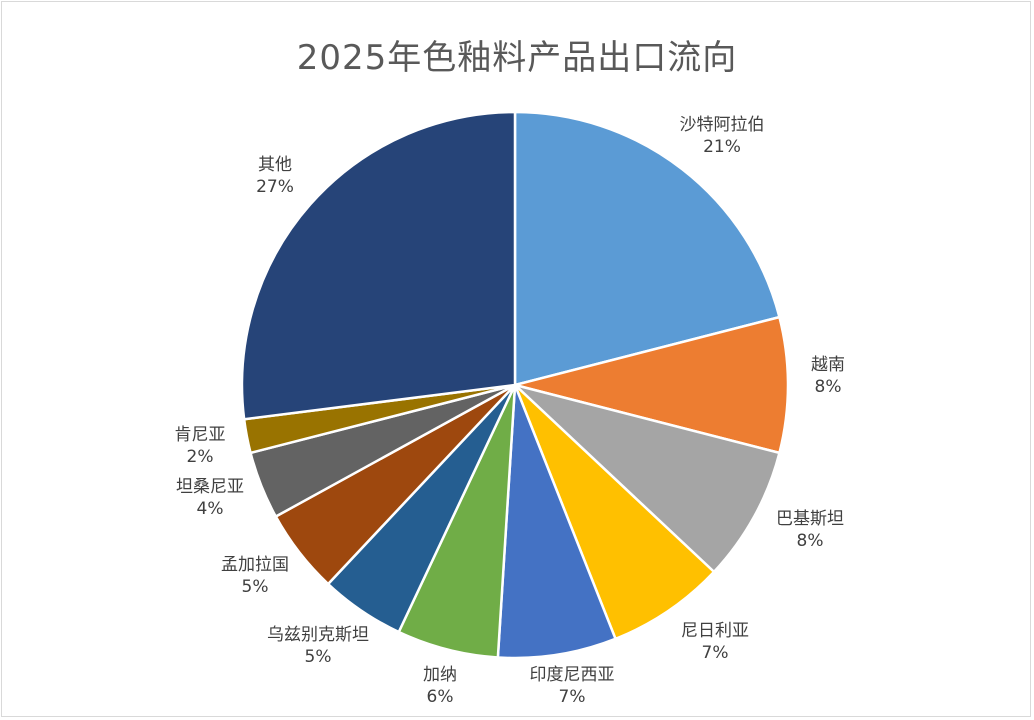 Image resolution: width=1034 pixels, height=720 pixels. Describe the element at coordinates (517, 58) in the screenshot. I see `chart-title: 2025年色釉料产品出口流向` at that location.